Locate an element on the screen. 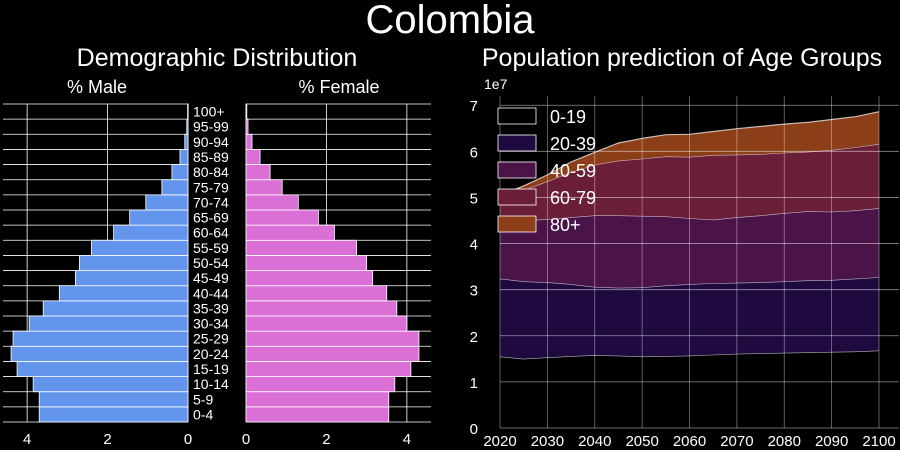 The height and width of the screenshot is (450, 900). age-group-label: 25-29 is located at coordinates (211, 339).